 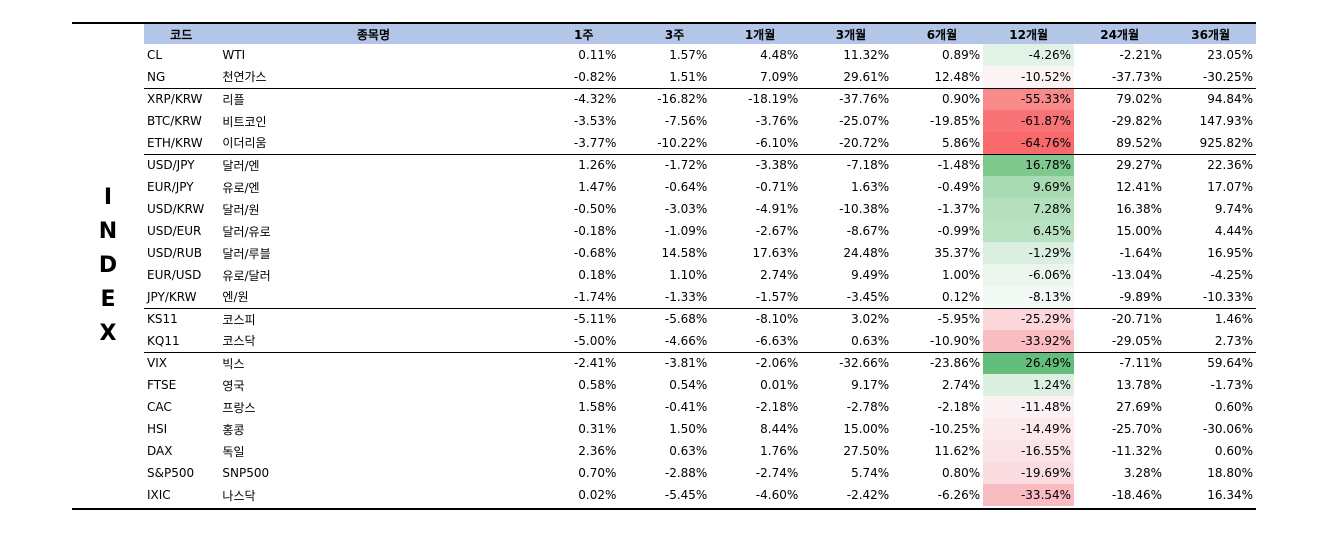 I want to click on cell-name: 프랑스, so click(x=239, y=407).